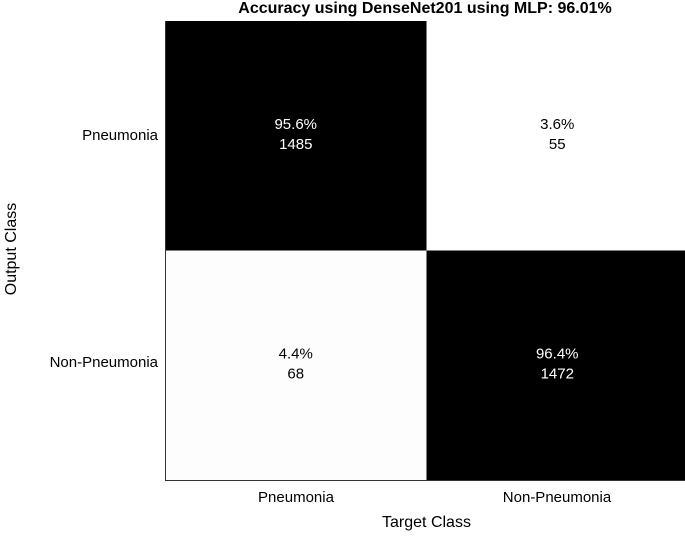 Image resolution: width=685 pixels, height=537 pixels. Describe the element at coordinates (103, 362) in the screenshot. I see `y-tick-label-non-pneumonia: Non-Pneumonia` at that location.